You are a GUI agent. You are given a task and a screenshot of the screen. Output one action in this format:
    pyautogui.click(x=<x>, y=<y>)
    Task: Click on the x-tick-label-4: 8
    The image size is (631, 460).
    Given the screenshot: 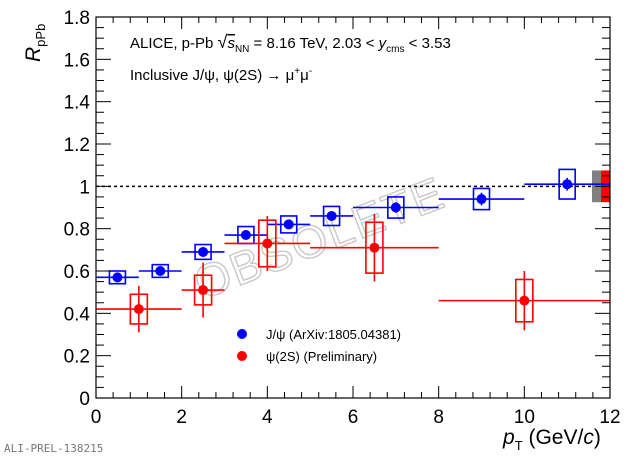 What is the action you would take?
    pyautogui.click(x=438, y=417)
    